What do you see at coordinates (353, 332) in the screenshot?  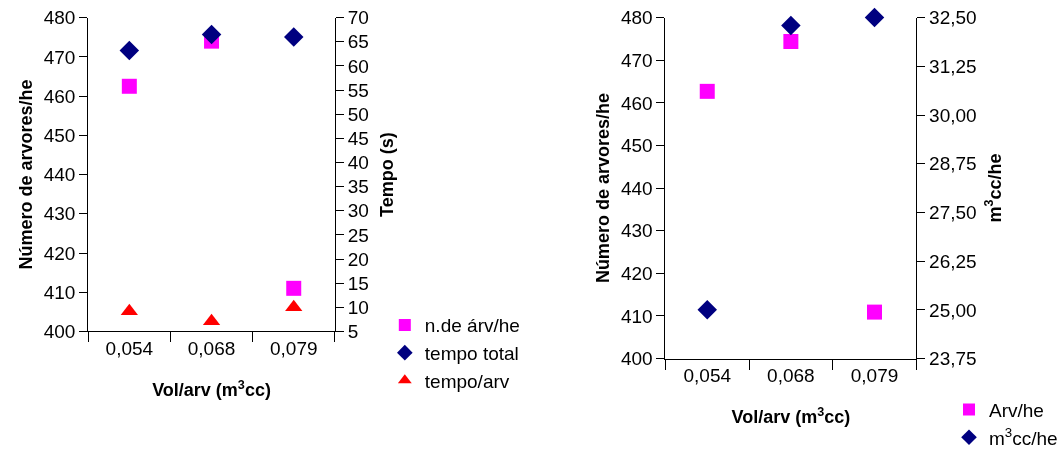 I see `y2-tick-label: 5` at bounding box center [353, 332].